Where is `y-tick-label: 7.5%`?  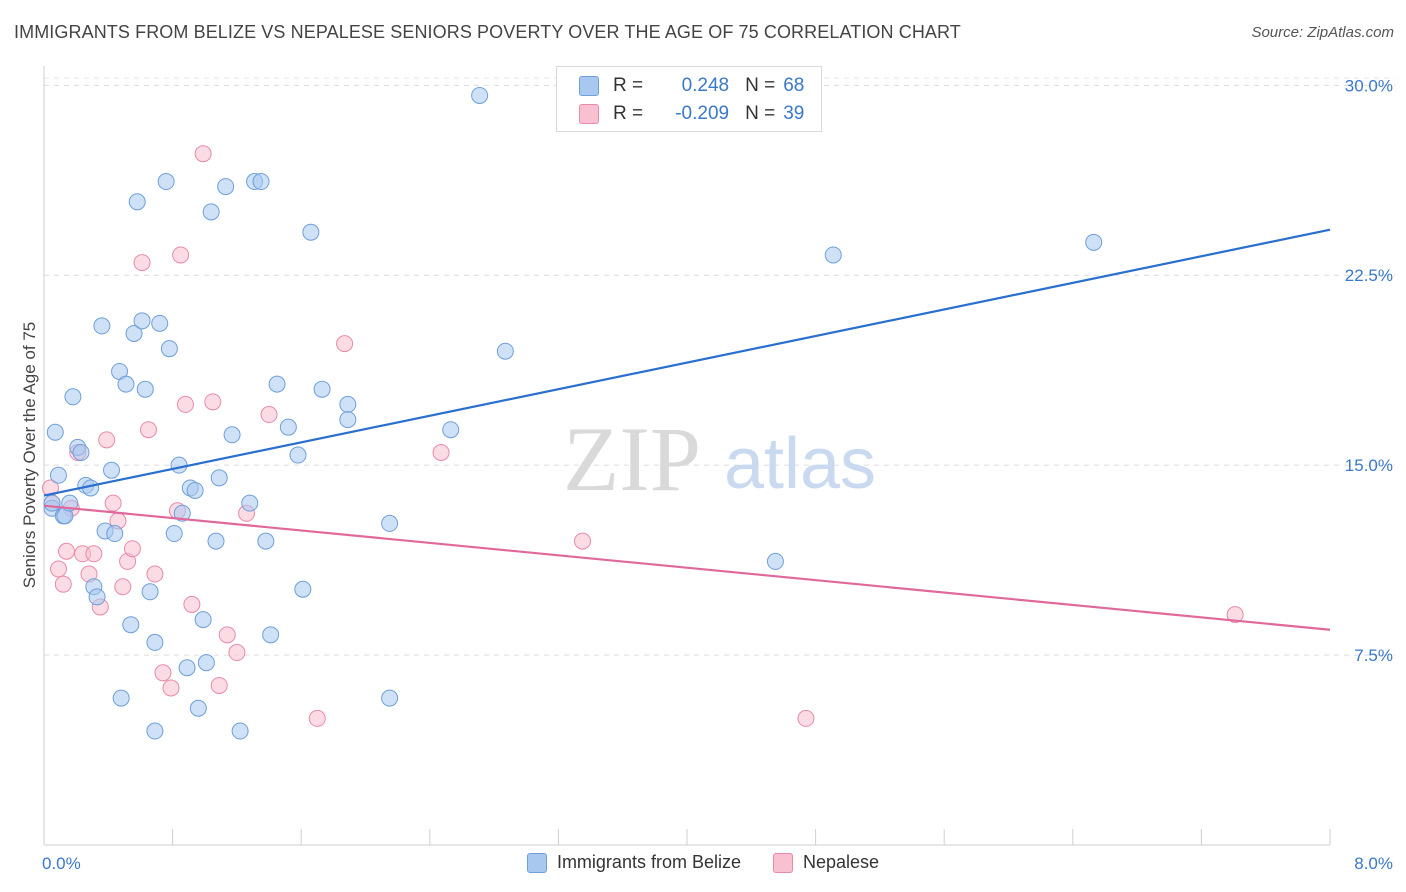
y-tick-label: 7.5% is located at coordinates (1373, 655).